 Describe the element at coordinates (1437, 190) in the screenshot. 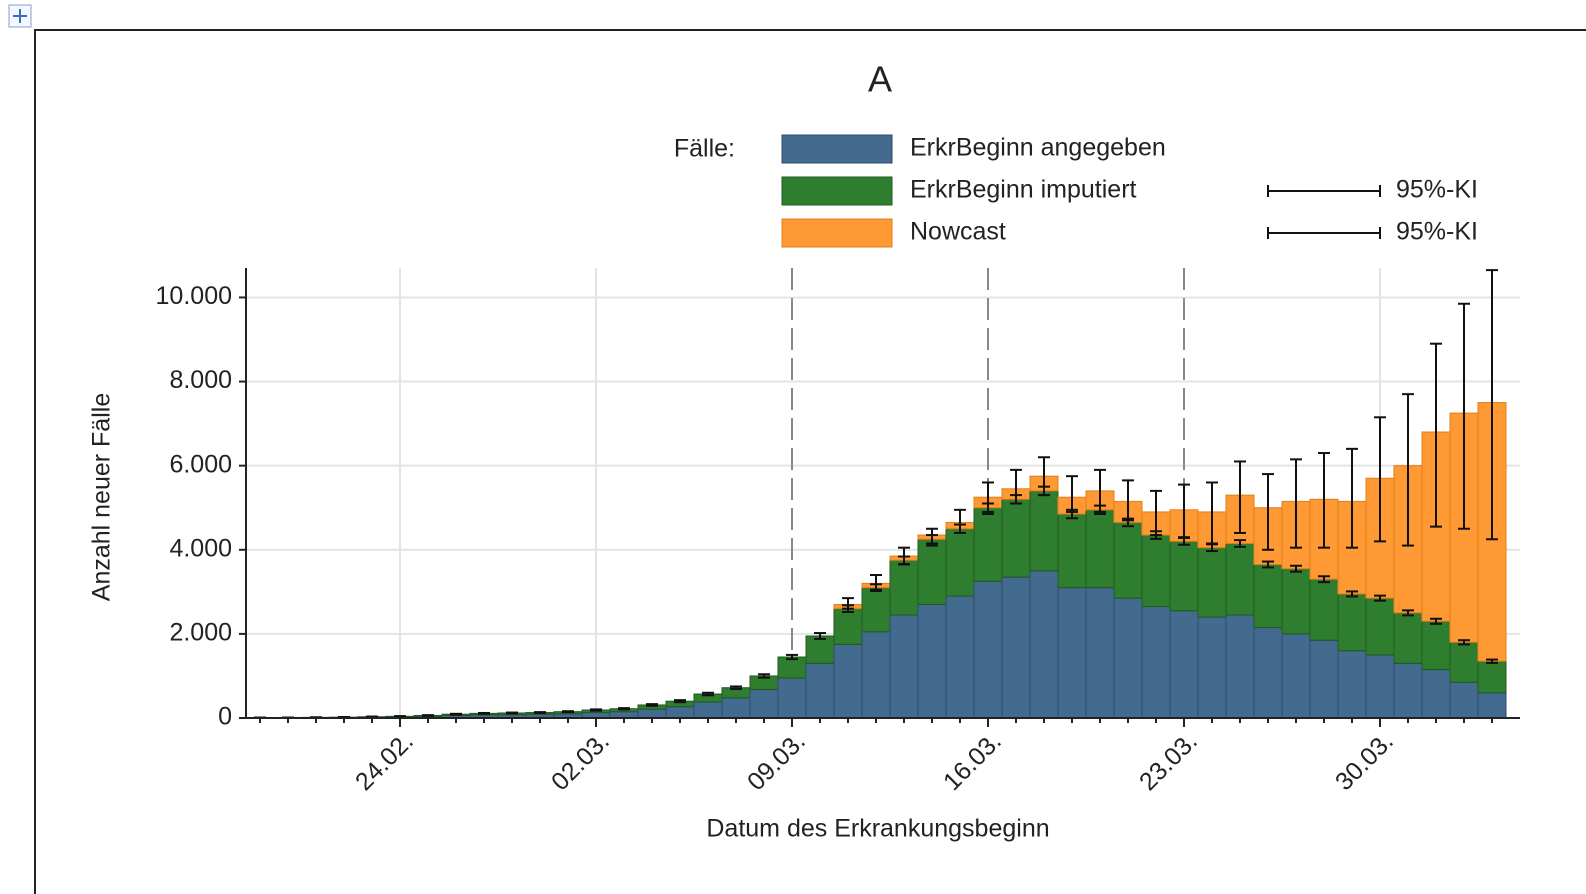

I see `legend-label: 95%-KI` at that location.